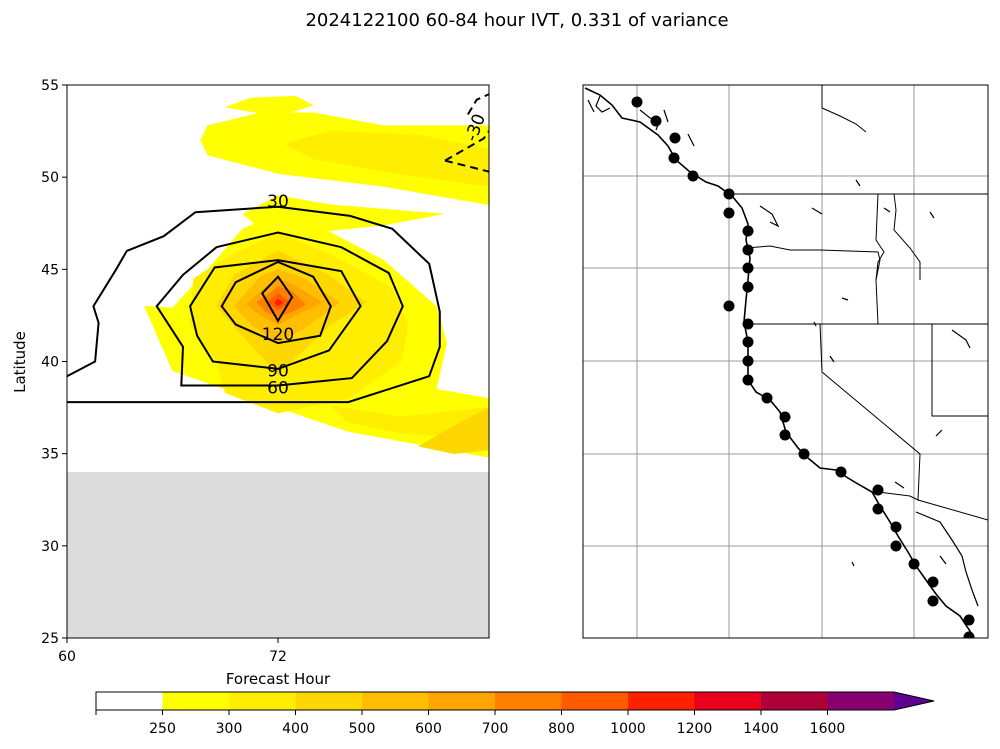 The image size is (1000, 749). Describe the element at coordinates (50, 547) in the screenshot. I see `y-tick-label: 30` at that location.